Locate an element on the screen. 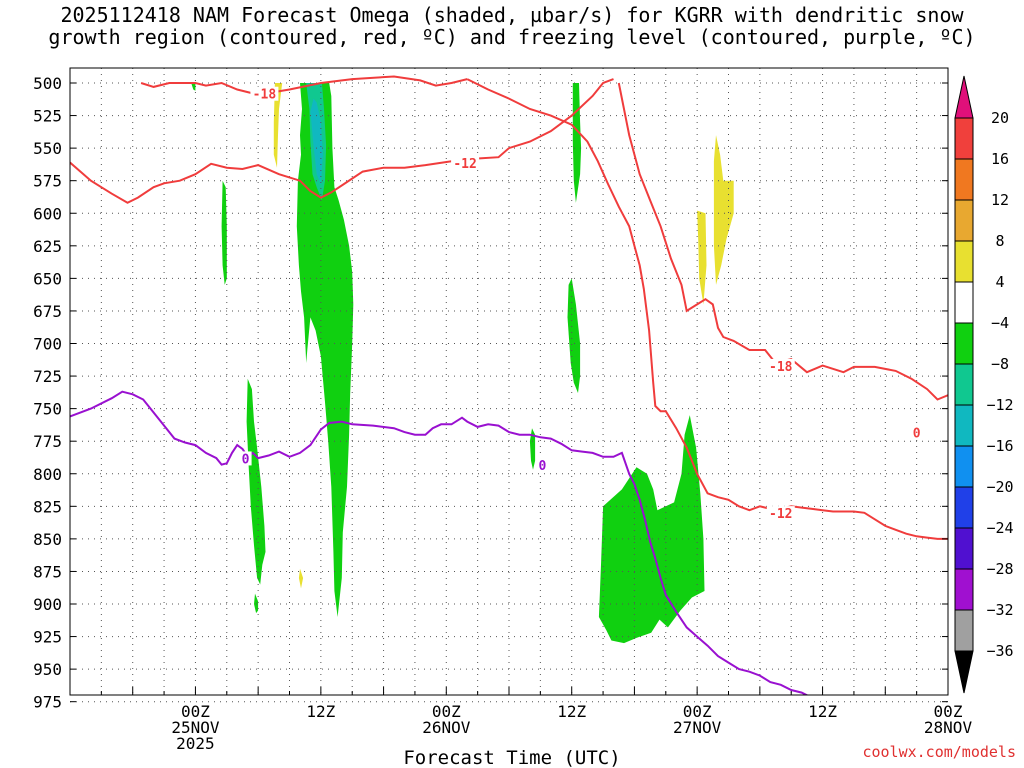  freezing-label-1: 0 is located at coordinates (543, 466).